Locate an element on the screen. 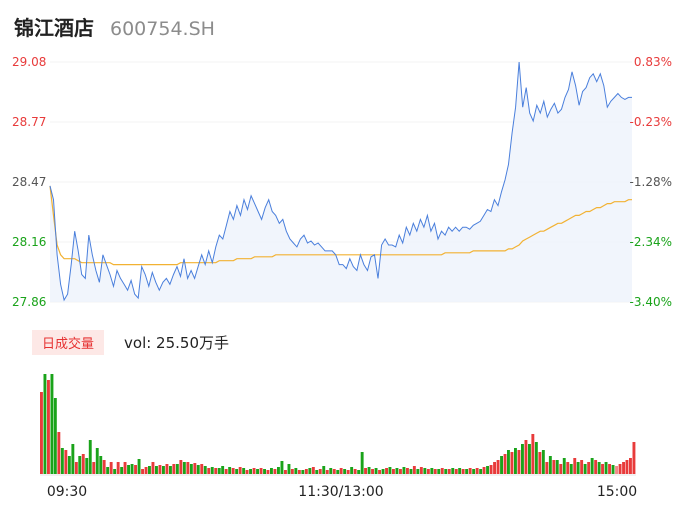  right-axis-label: -0.23% is located at coordinates (651, 122).